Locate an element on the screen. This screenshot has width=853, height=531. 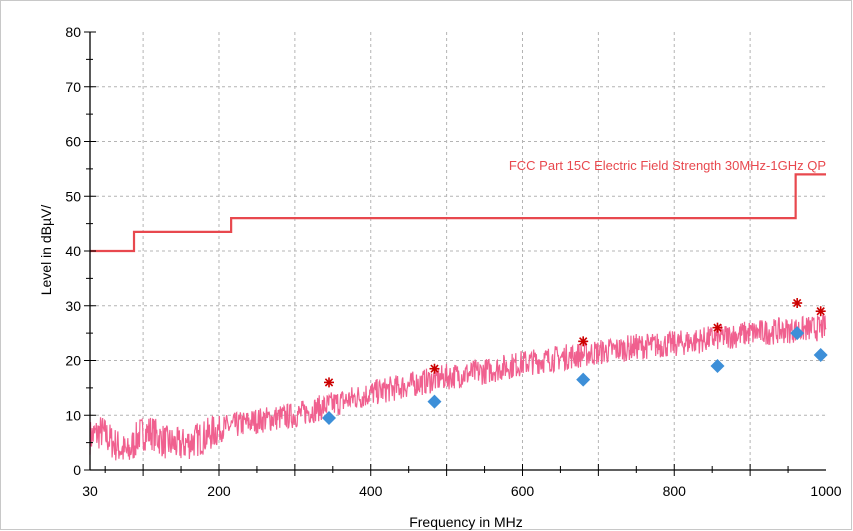
y-tick-label: 30 is located at coordinates (73, 306).